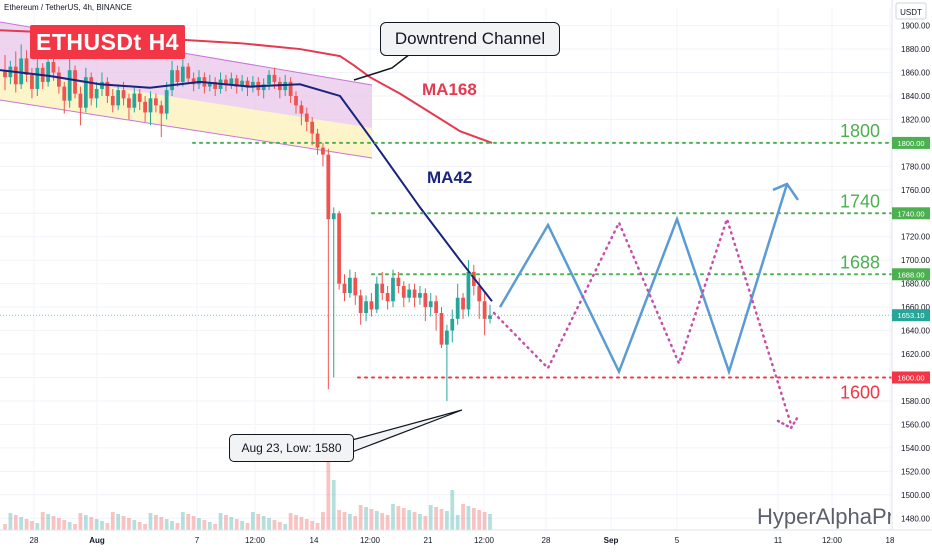 Image resolution: width=932 pixels, height=555 pixels. What do you see at coordinates (890, 540) in the screenshot?
I see `x-tick-label: 18` at bounding box center [890, 540].